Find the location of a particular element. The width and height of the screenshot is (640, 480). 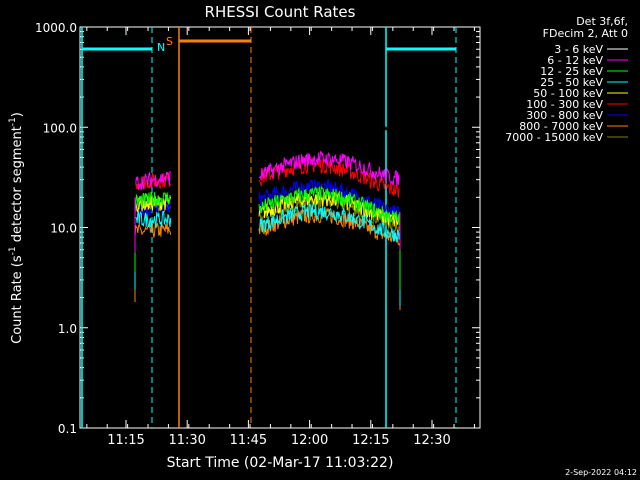

legend-header: FDecim 2, Att 0 is located at coordinates (585, 33).